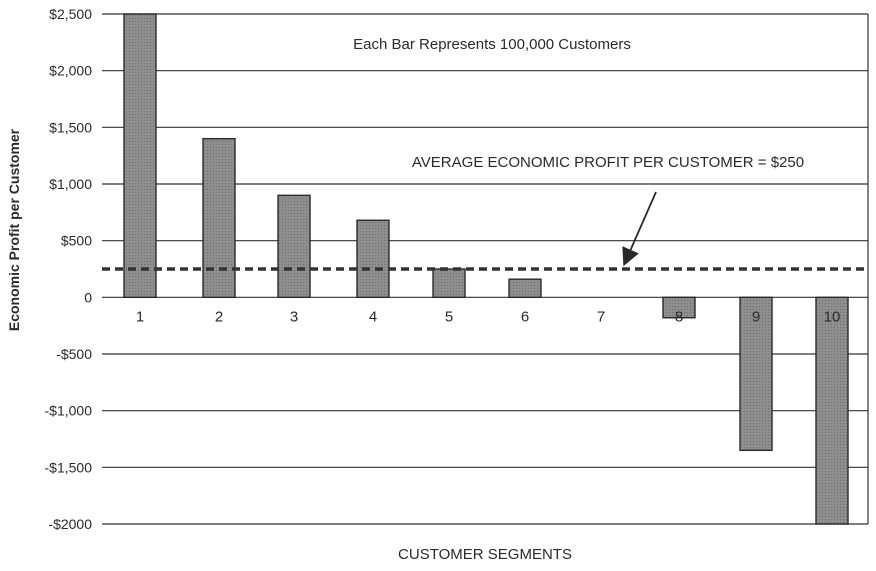  What do you see at coordinates (70, 14) in the screenshot?
I see `y-tick-label: $2,500` at bounding box center [70, 14].